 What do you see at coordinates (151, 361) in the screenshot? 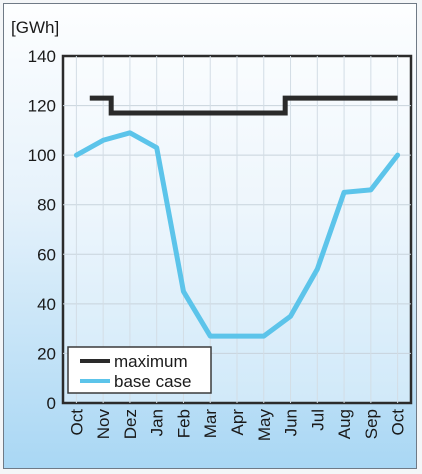
I see `legend-label-maximum: maximum` at bounding box center [151, 361].